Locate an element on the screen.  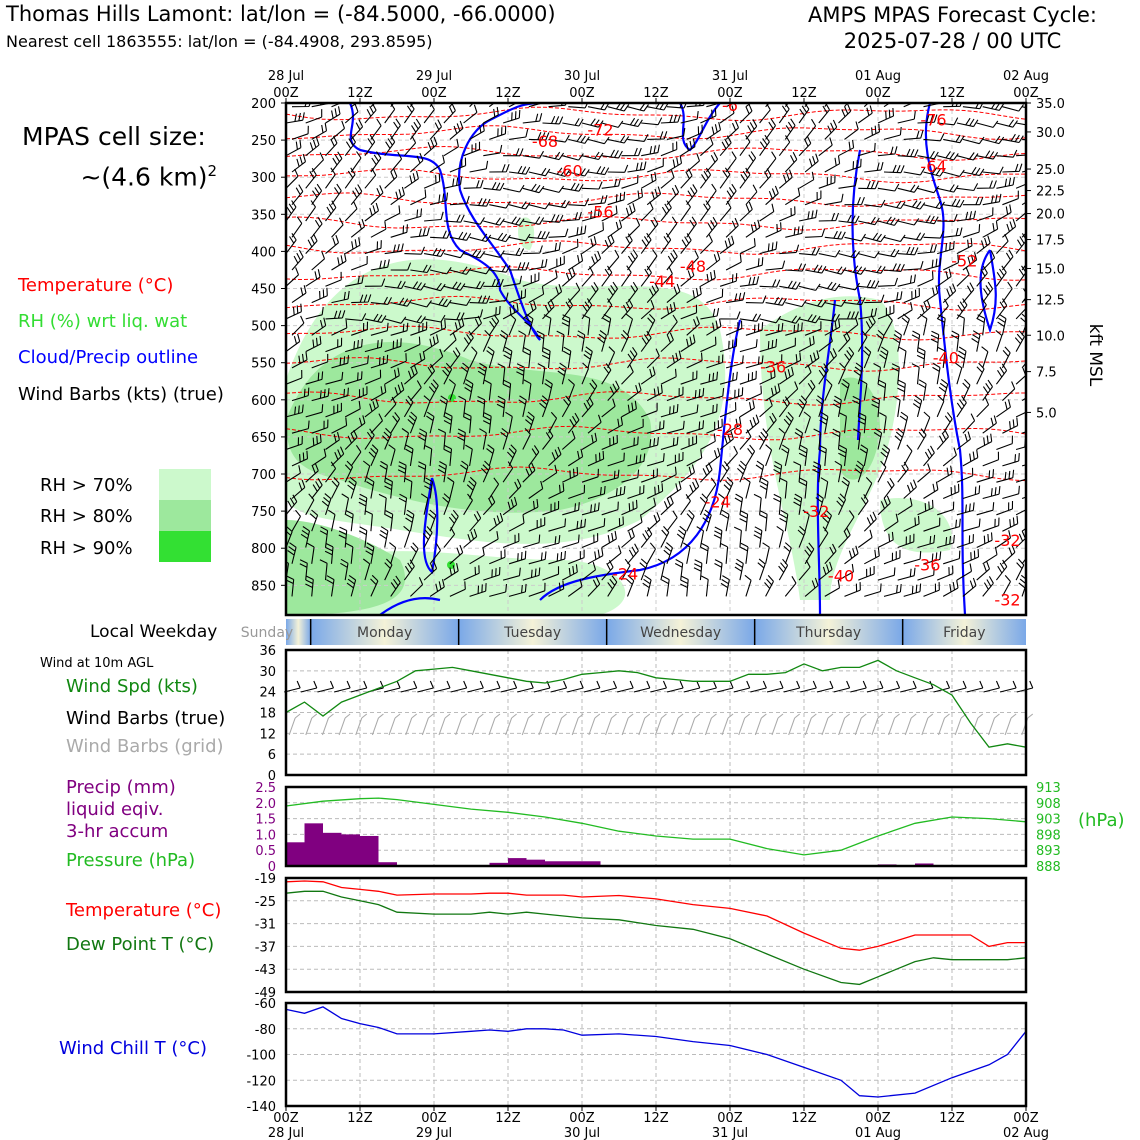
temp-contour-label-7: -48 is located at coordinates (693, 266).